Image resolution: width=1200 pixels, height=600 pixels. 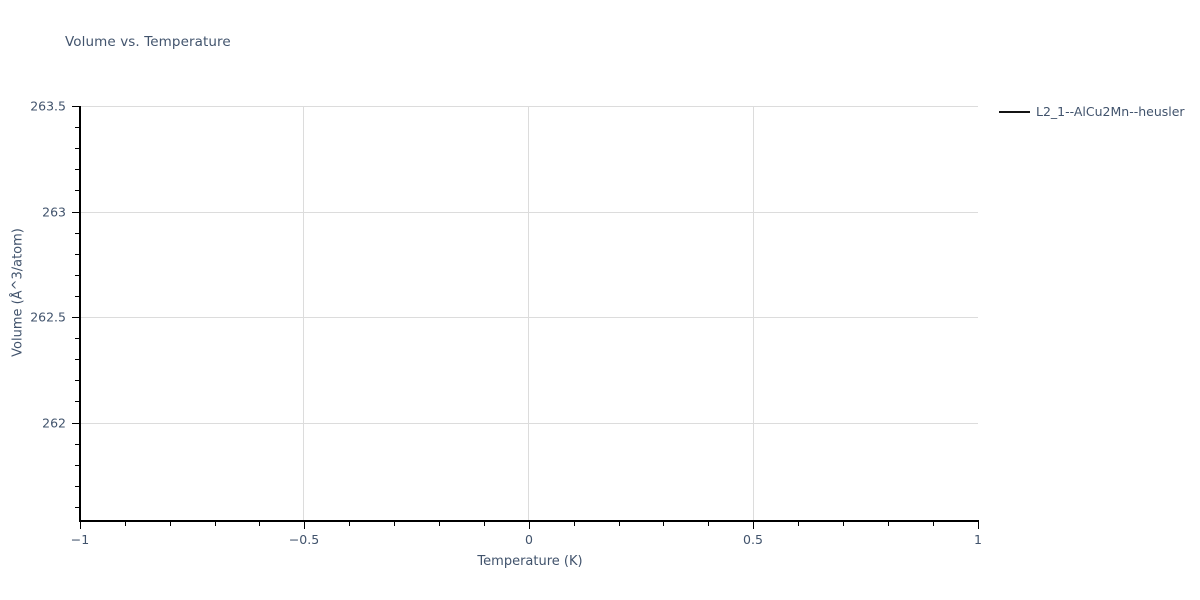 I want to click on y-axis-spine, so click(x=80, y=314).